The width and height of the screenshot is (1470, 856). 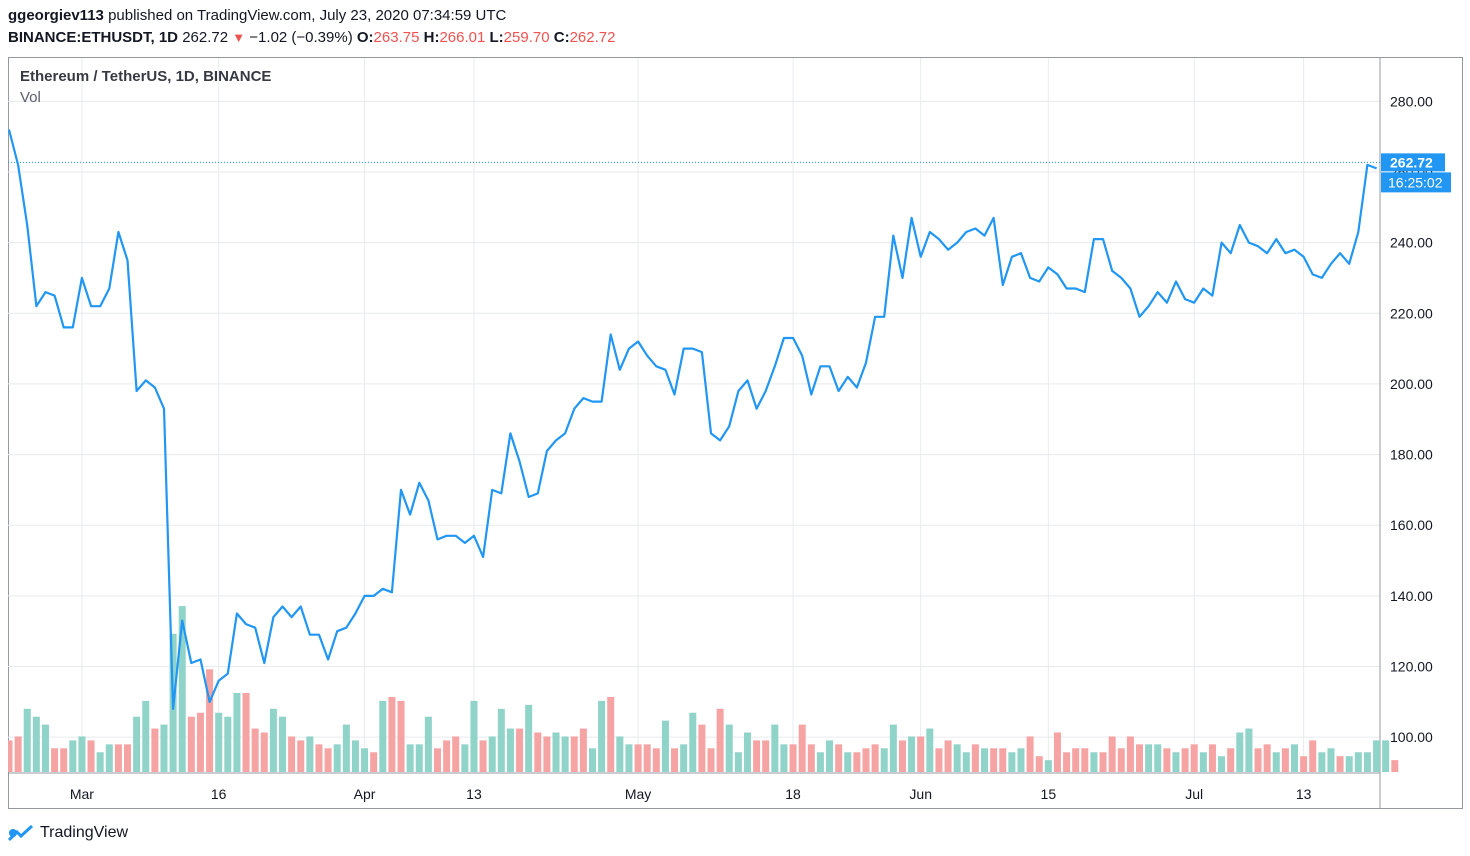 I want to click on author-name: ggeorgiev113, so click(x=56, y=15).